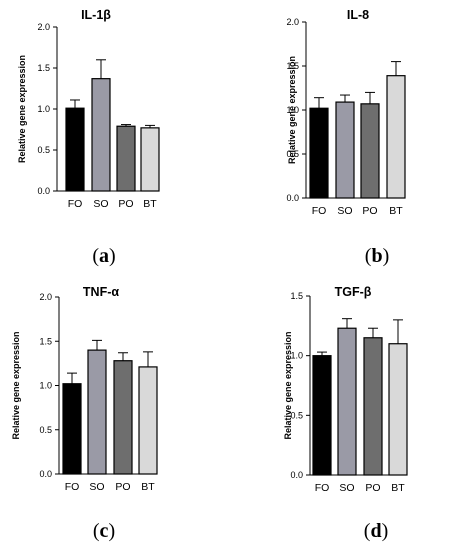  I want to click on chart-title: IL-8, so click(358, 15).